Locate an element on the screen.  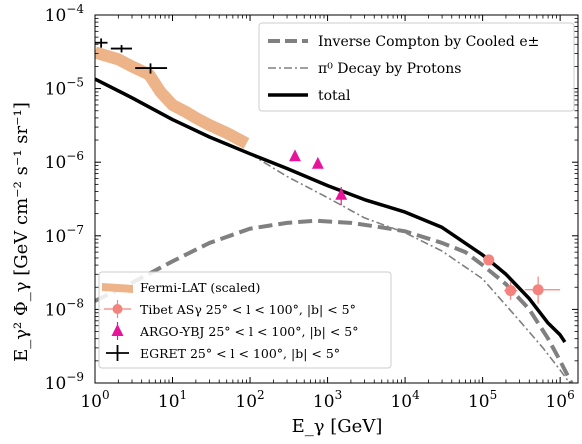
legend-upper-right is located at coordinates (416, 67).